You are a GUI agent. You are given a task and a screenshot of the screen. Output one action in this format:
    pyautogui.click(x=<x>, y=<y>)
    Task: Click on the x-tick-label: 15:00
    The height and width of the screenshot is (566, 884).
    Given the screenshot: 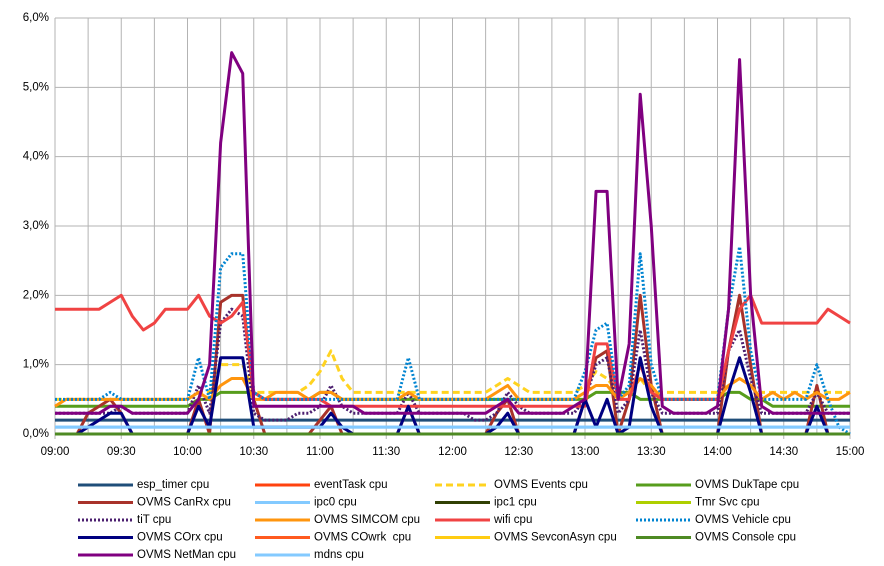 What is the action you would take?
    pyautogui.click(x=850, y=452)
    